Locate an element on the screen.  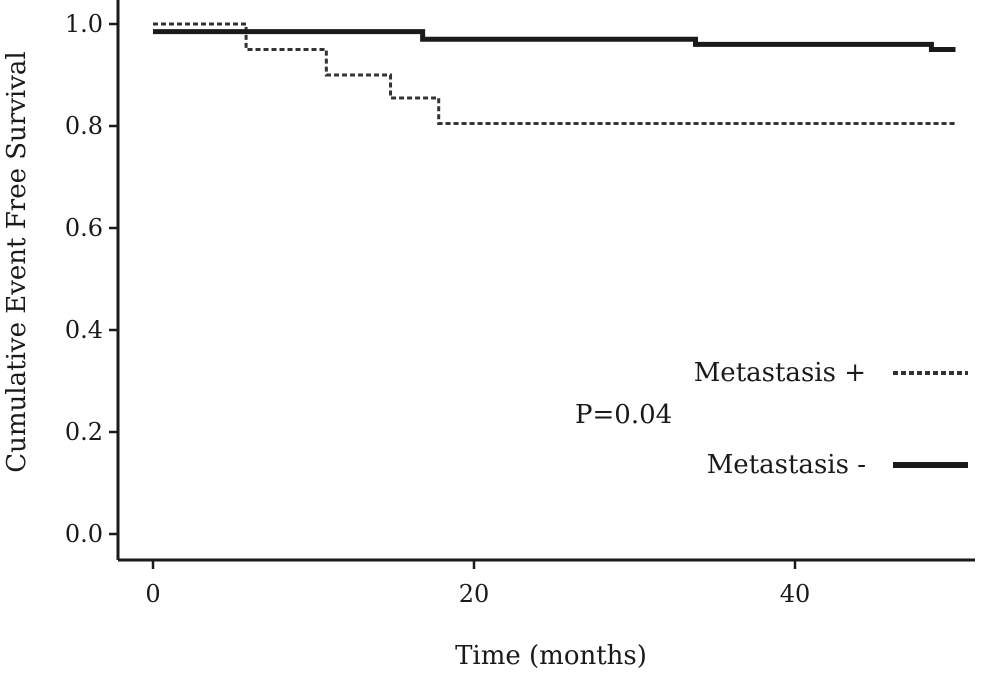
x-tick-label: 20 is located at coordinates (474, 594).